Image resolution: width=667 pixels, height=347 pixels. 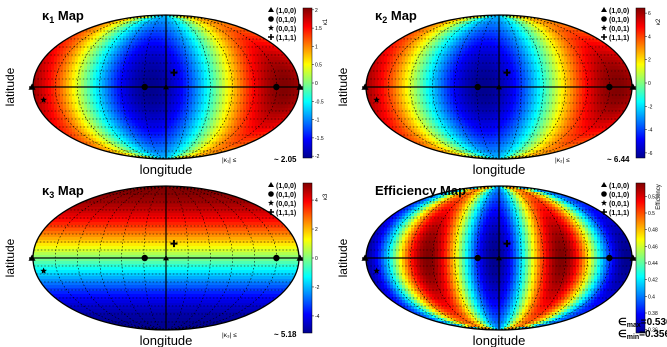 I want to click on colorbar-tick: 0.52, so click(x=653, y=197).